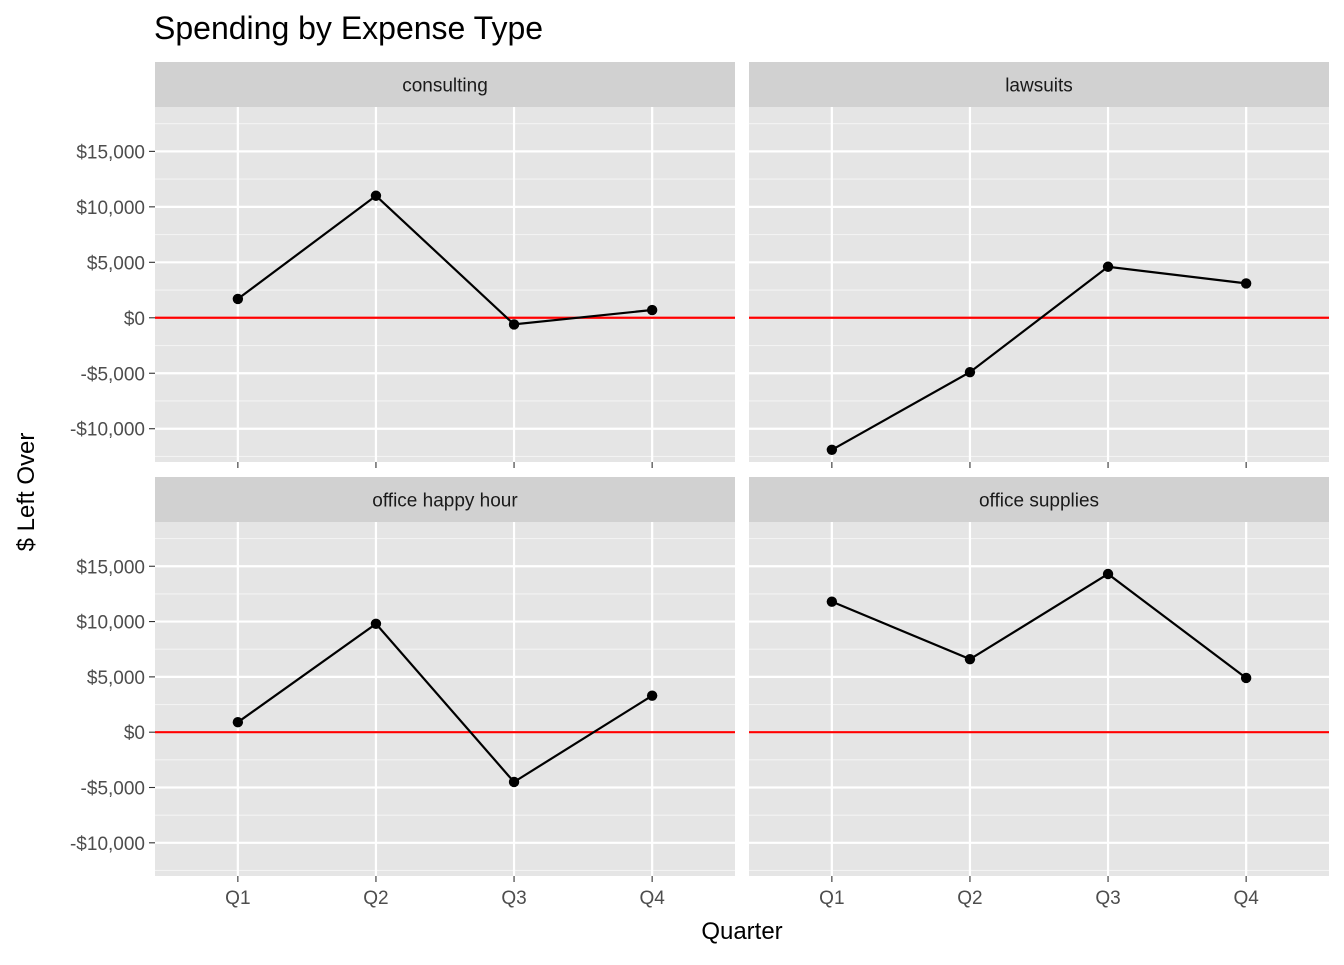 This screenshot has height=965, width=1344. I want to click on facet-strip-label: lawsuits, so click(1039, 86).